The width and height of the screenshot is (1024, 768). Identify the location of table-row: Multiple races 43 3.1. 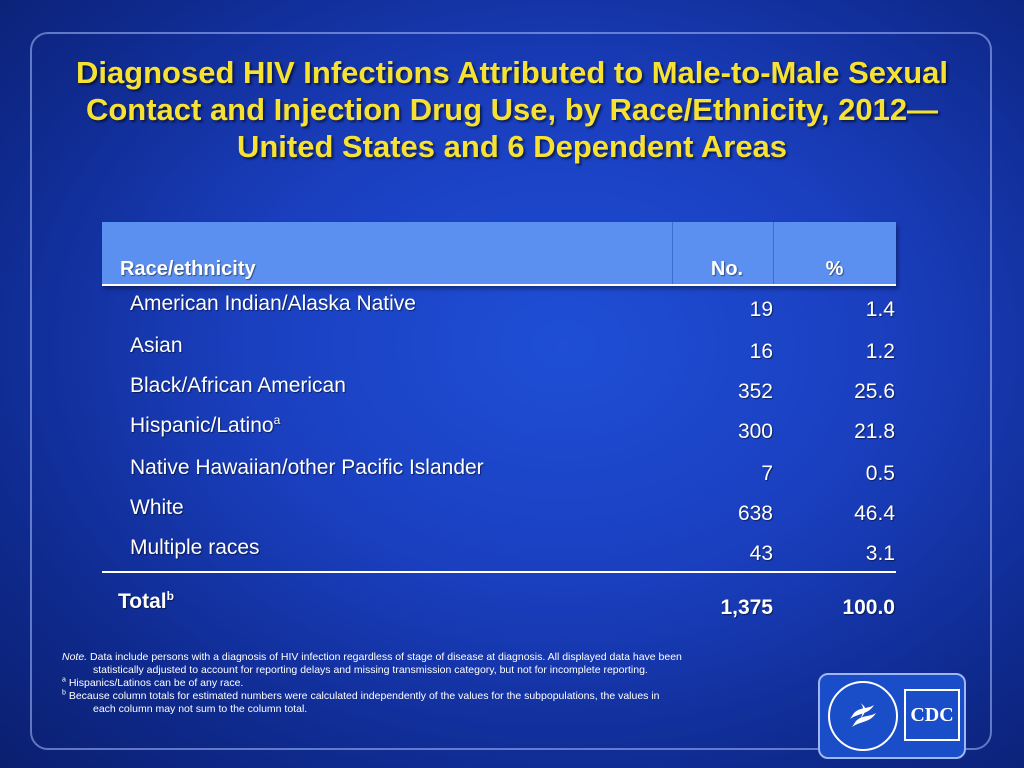
(499, 556).